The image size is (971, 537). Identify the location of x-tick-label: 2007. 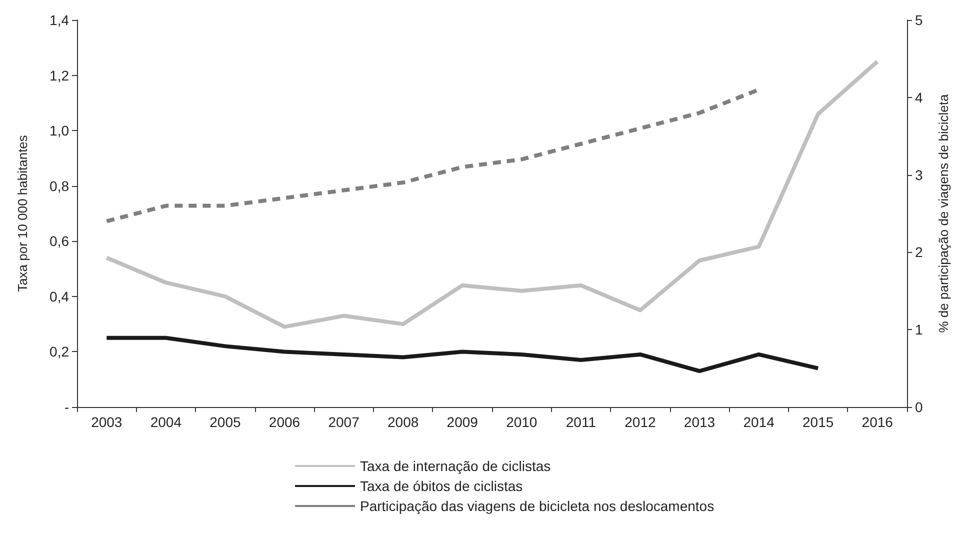
(344, 422).